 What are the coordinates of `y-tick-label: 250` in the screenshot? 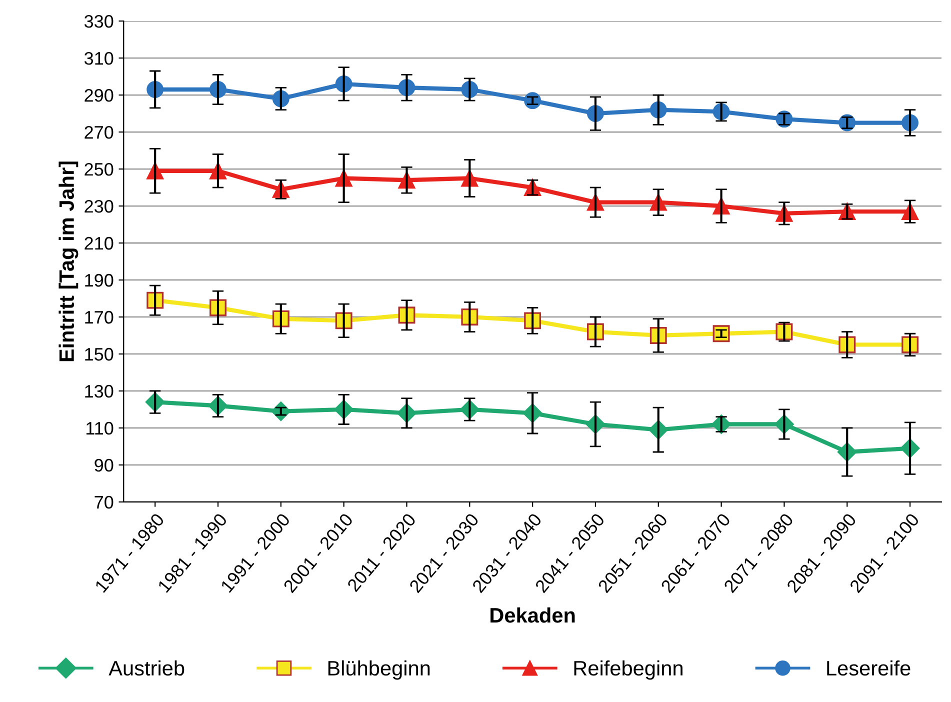 It's located at (99, 169).